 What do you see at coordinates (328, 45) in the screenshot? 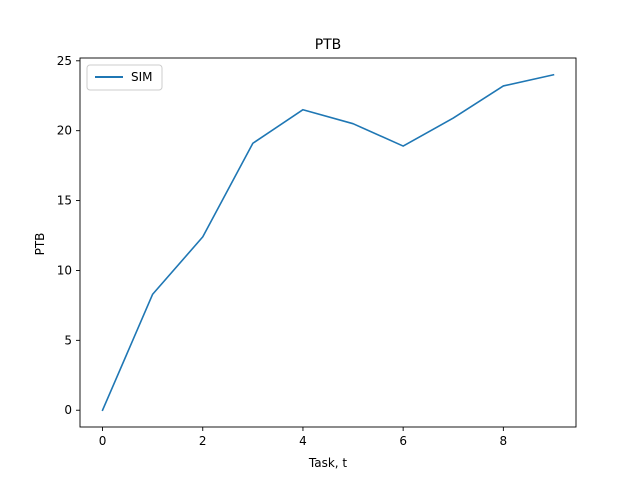
I see `chart-title: PTB` at bounding box center [328, 45].